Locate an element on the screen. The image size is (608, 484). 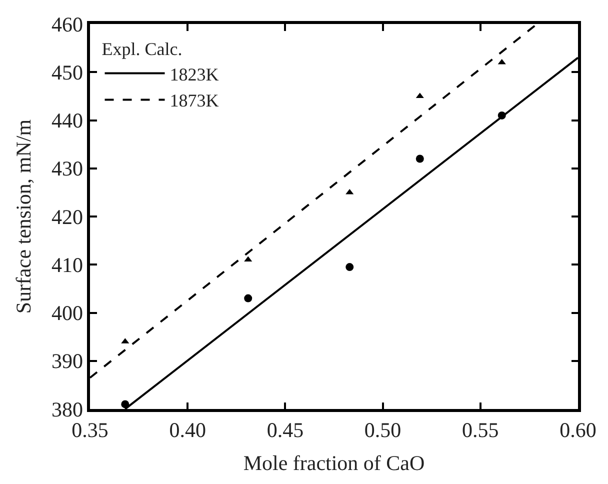
x-tick-label: 0.60 is located at coordinates (578, 430).